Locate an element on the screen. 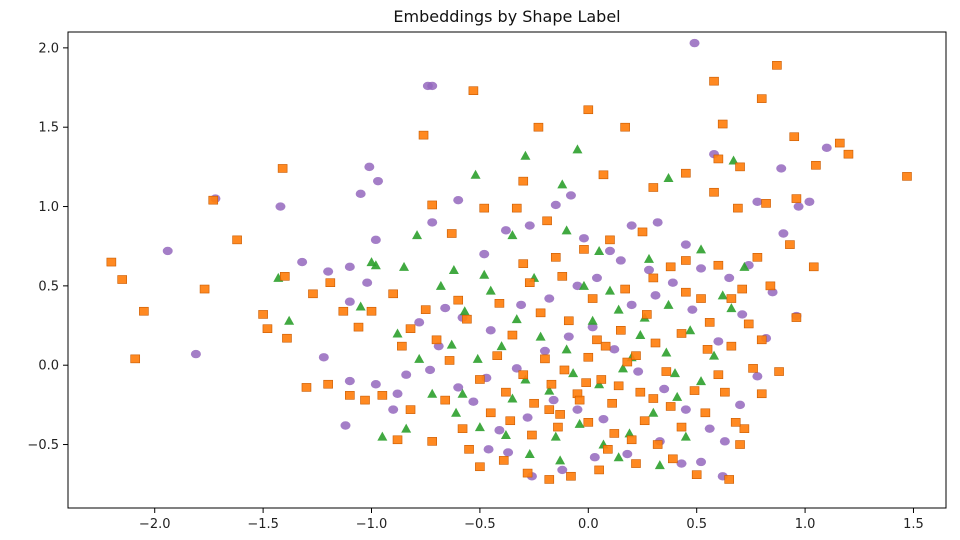 This screenshot has height=540, width=960. x-tick-label: −1.5 is located at coordinates (263, 524).